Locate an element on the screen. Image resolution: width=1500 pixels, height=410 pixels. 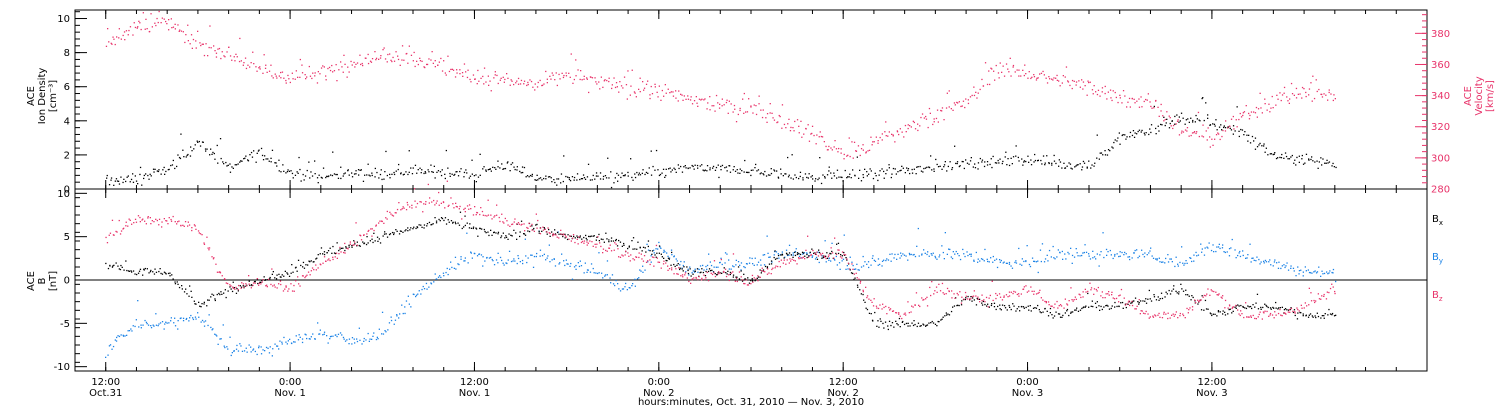
x-tick-time-label: 12:00 is located at coordinates (474, 382).